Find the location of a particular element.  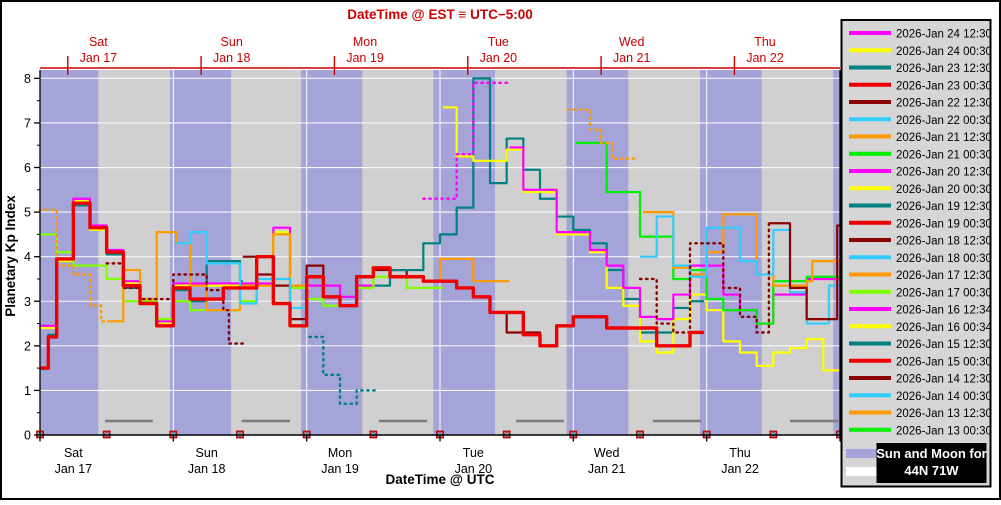

est-date-label: Jan 20 is located at coordinates (499, 58).